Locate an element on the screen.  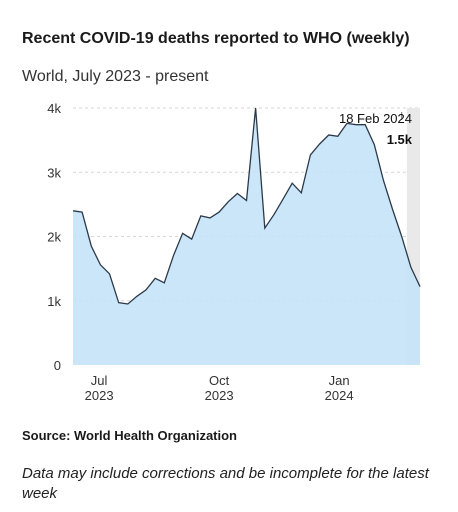
y-axis: 0 1k 2k 3k 4k is located at coordinates (54, 237).